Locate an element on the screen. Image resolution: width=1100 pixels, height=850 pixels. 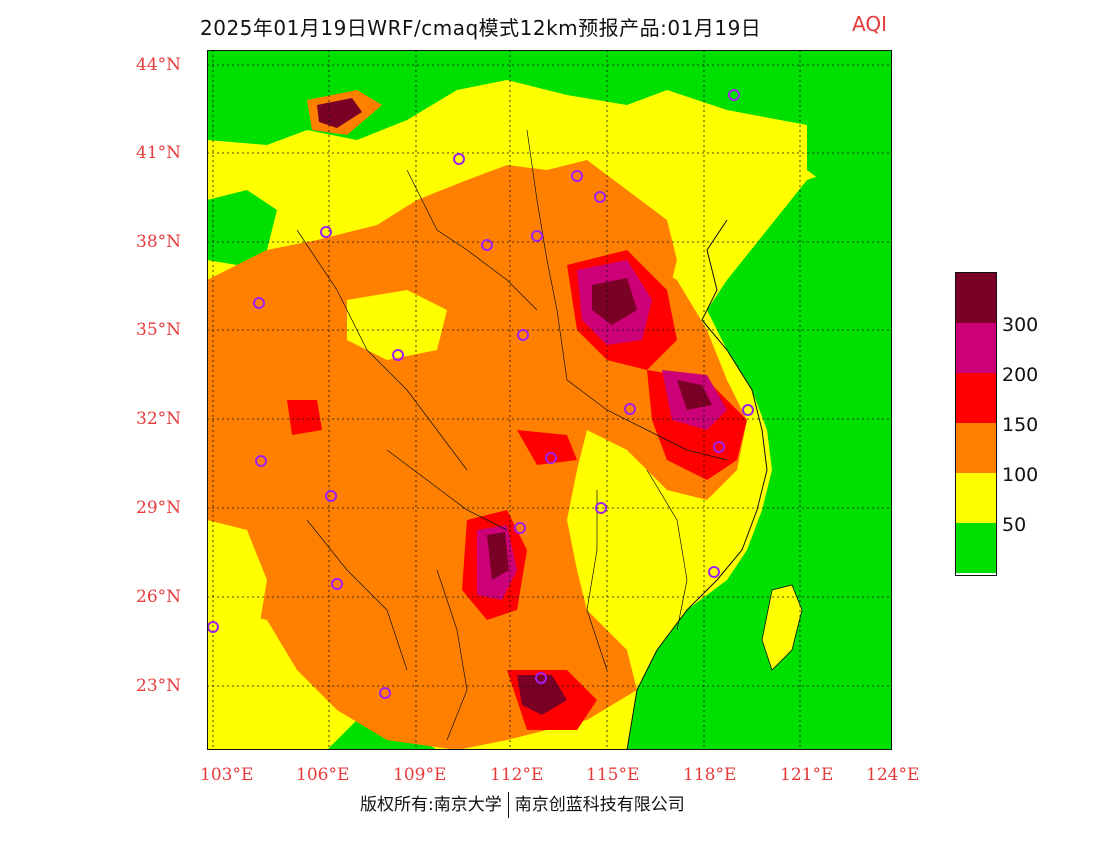
lat-label-44n: 44°N is located at coordinates (159, 65).